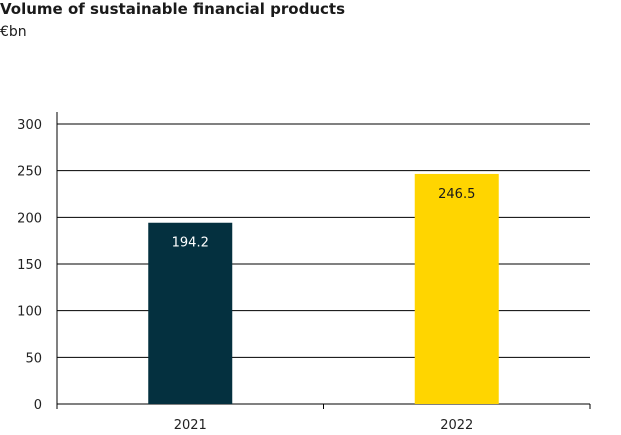  What do you see at coordinates (190, 313) in the screenshot?
I see `bar-2021` at bounding box center [190, 313].